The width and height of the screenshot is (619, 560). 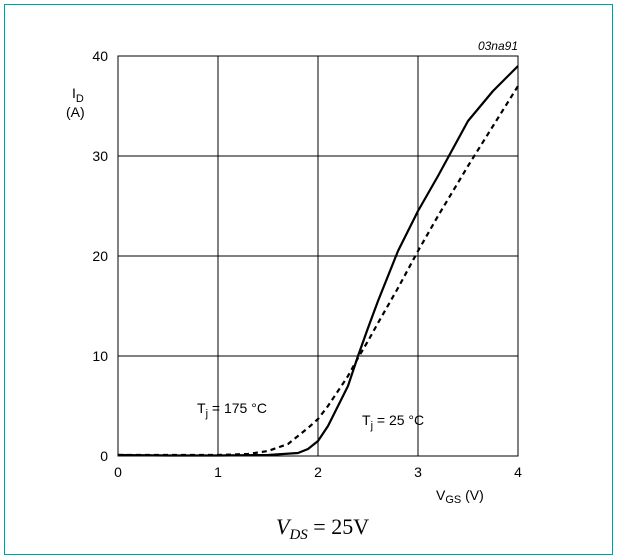 What do you see at coordinates (338, 526) in the screenshot?
I see `condition-rest: = 25V` at bounding box center [338, 526].